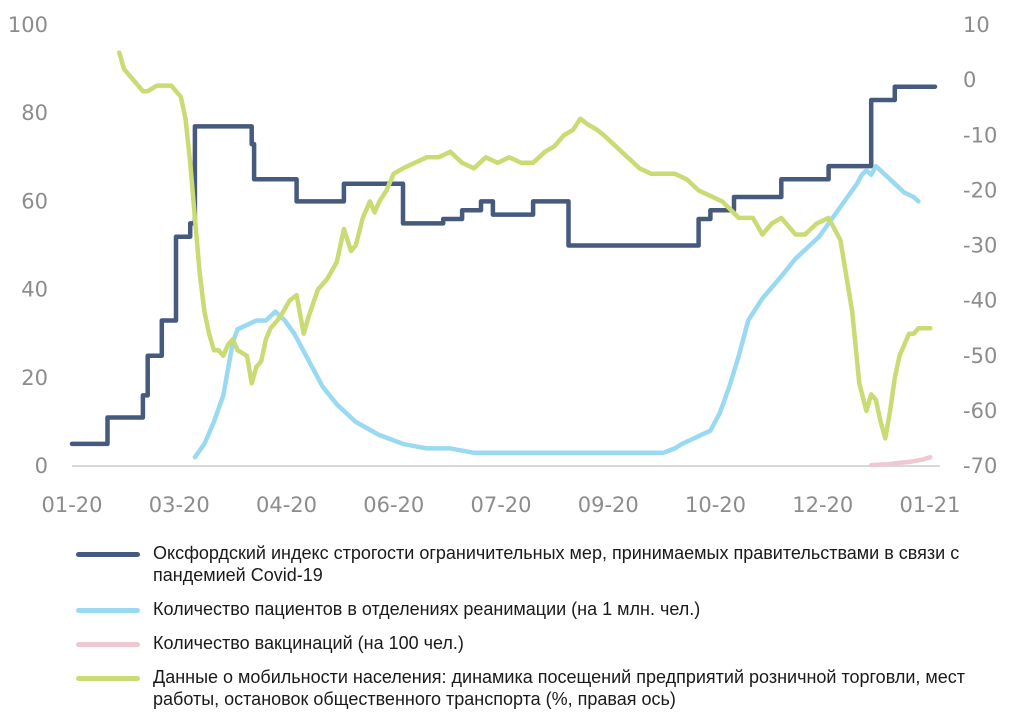 The height and width of the screenshot is (723, 1016). Describe the element at coordinates (980, 190) in the screenshot. I see `right-tick-label: -20` at that location.